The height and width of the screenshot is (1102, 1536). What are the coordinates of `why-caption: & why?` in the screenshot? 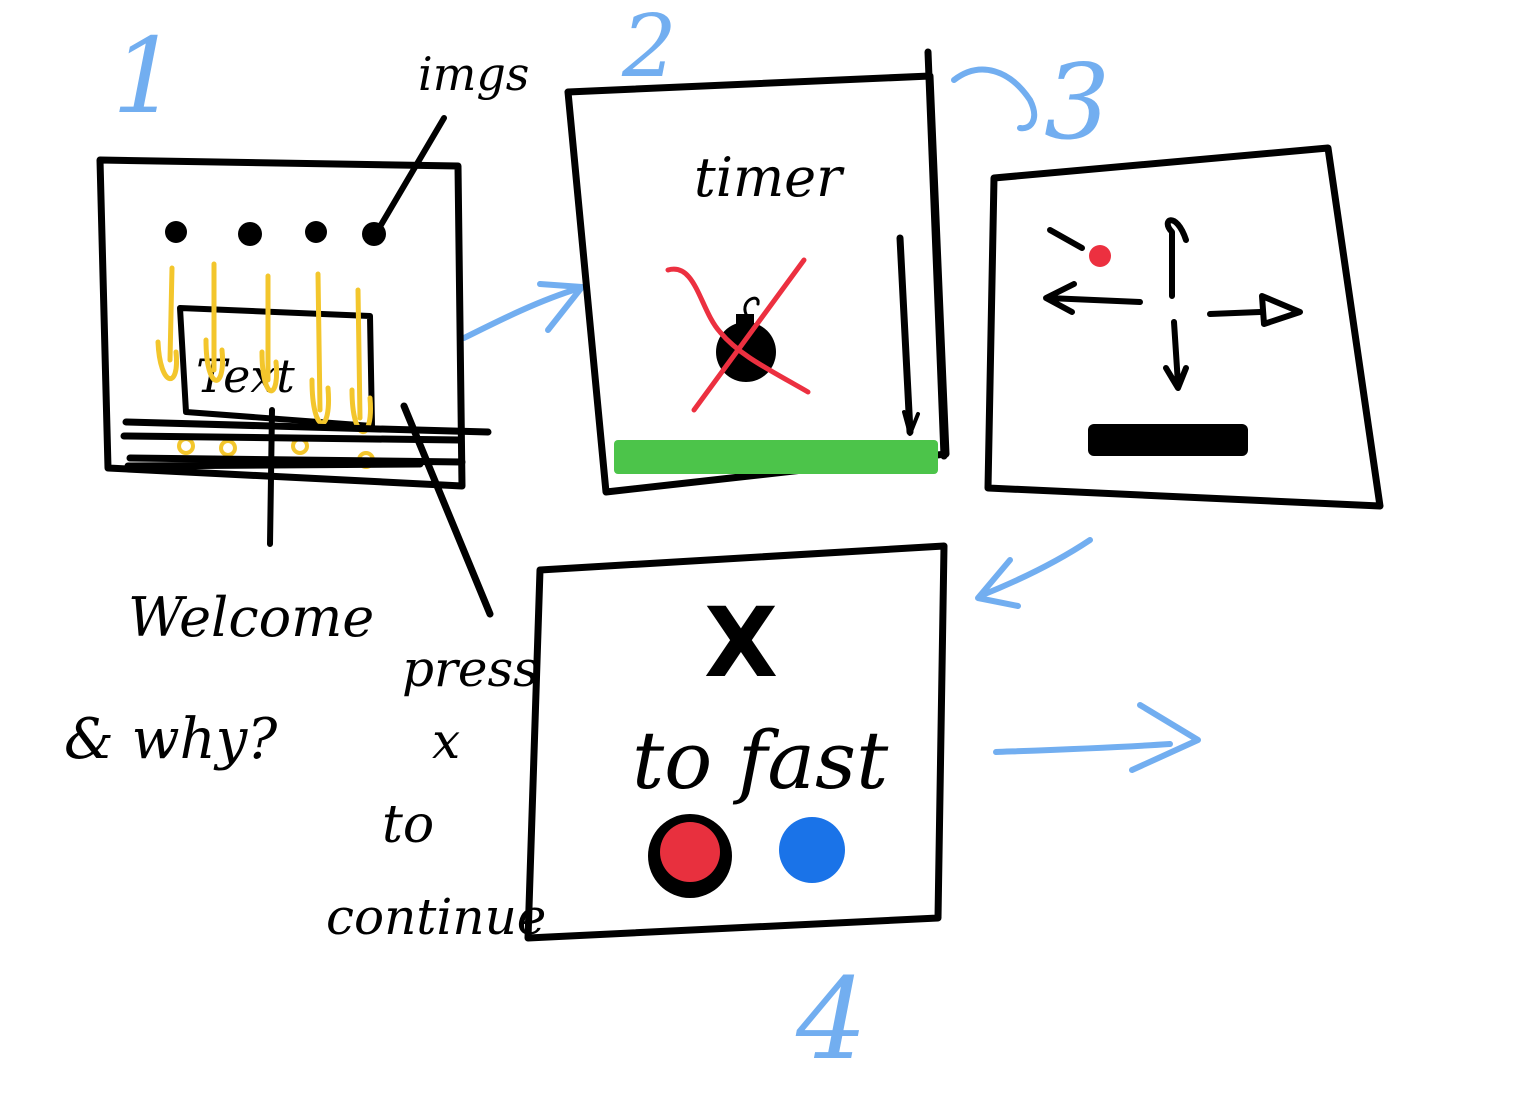 It's located at (171, 739).